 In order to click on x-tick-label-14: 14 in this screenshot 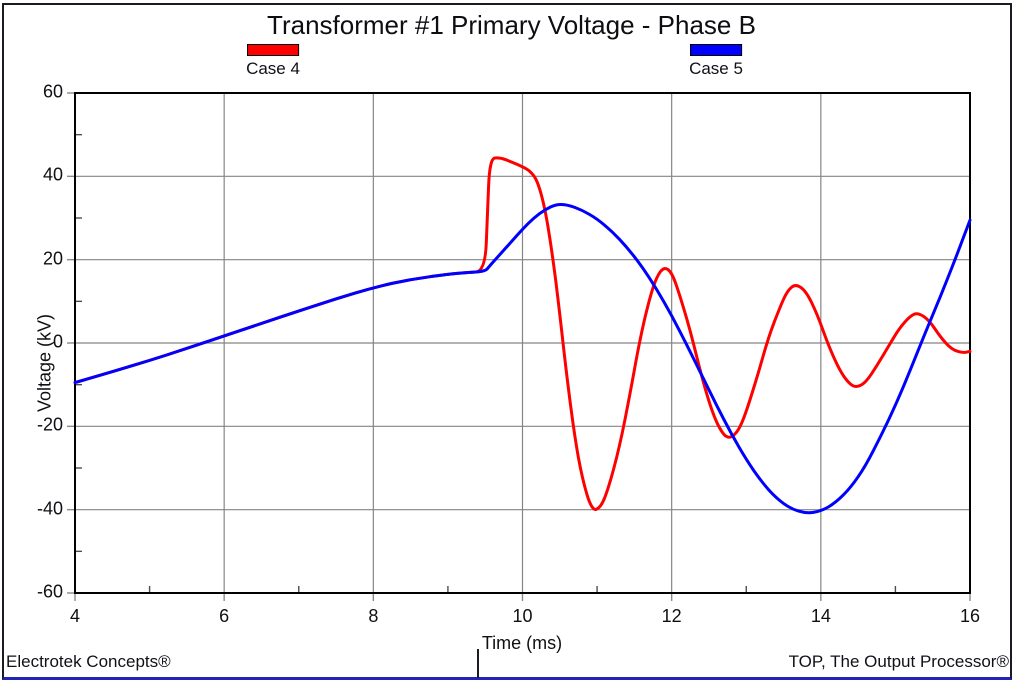, I will do `click(820, 616)`.